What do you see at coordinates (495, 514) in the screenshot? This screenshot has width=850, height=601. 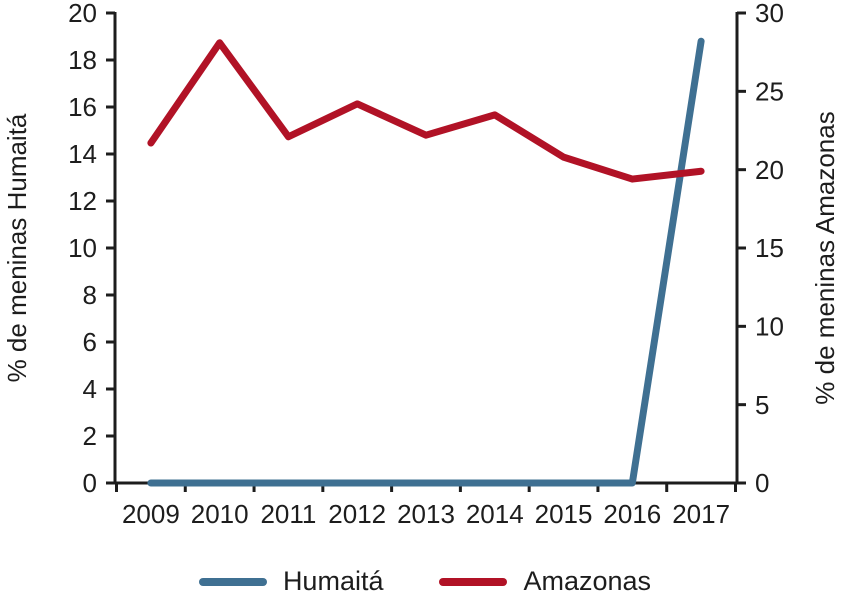 I see `x-axis-tick-label: 2014` at bounding box center [495, 514].